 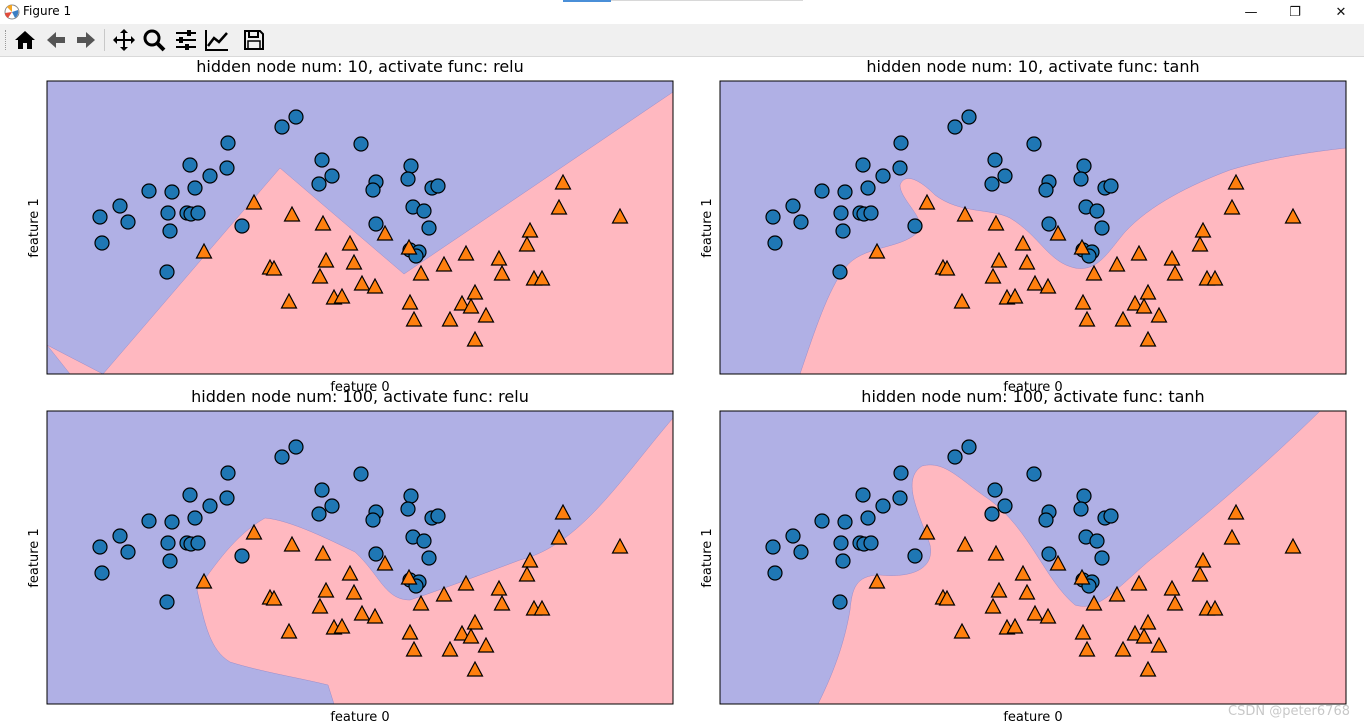 I want to click on close-button: ✕, so click(x=1341, y=12).